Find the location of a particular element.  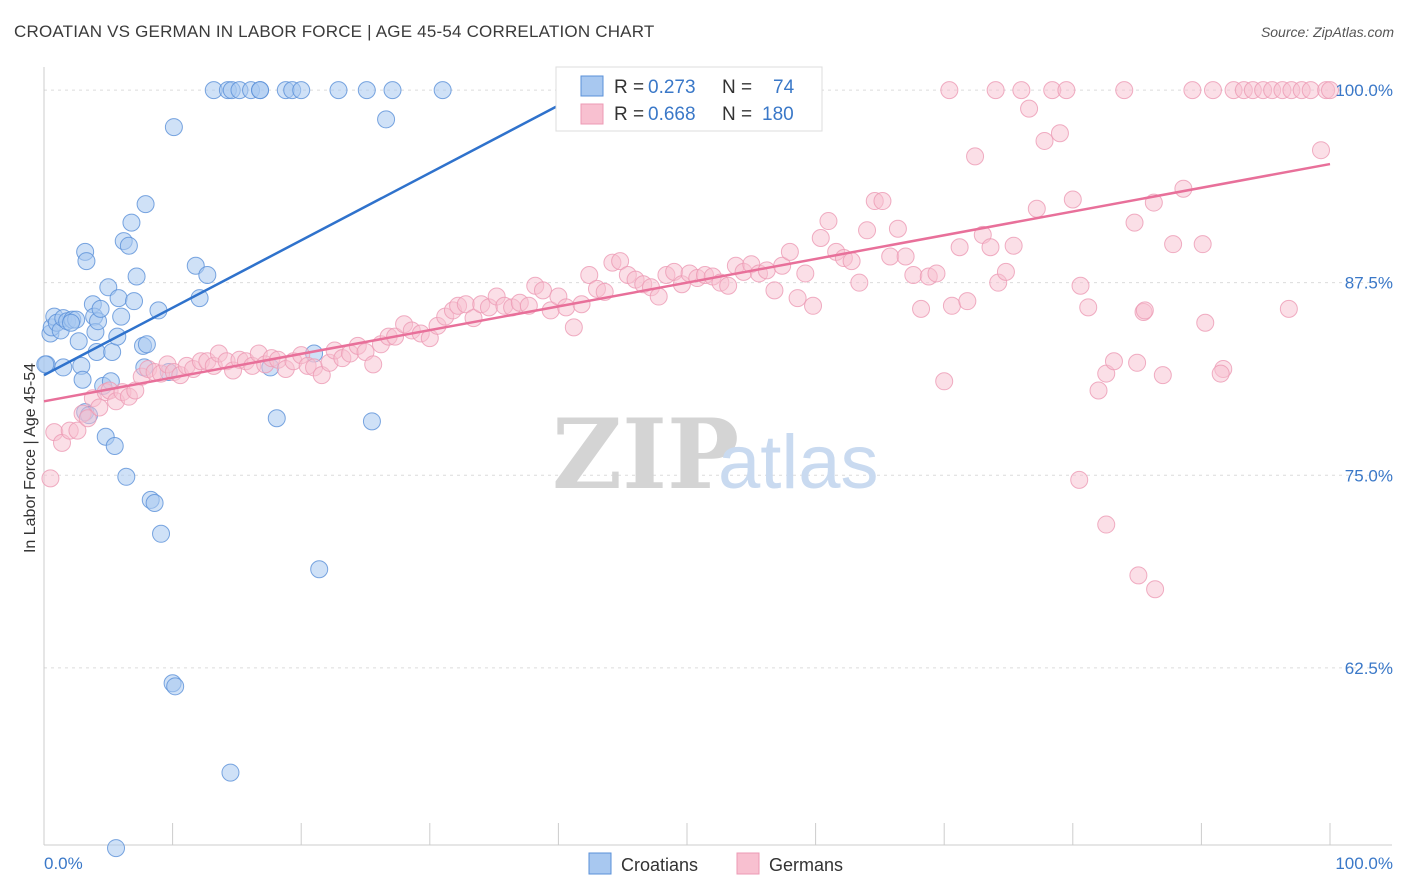

legend-n-value-croatians: 74 is located at coordinates (784, 87).